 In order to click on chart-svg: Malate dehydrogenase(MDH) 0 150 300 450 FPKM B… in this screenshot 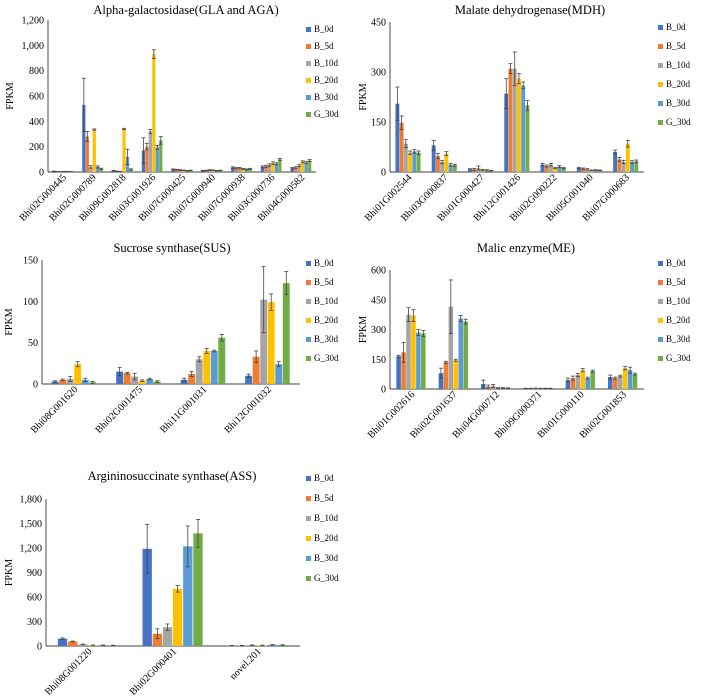, I will do `click(524, 113)`.